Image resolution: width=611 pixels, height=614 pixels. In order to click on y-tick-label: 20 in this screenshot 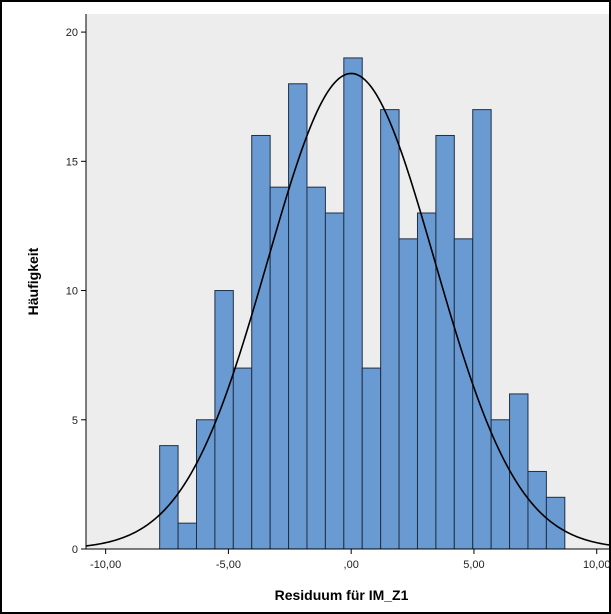, I will do `click(72, 33)`.